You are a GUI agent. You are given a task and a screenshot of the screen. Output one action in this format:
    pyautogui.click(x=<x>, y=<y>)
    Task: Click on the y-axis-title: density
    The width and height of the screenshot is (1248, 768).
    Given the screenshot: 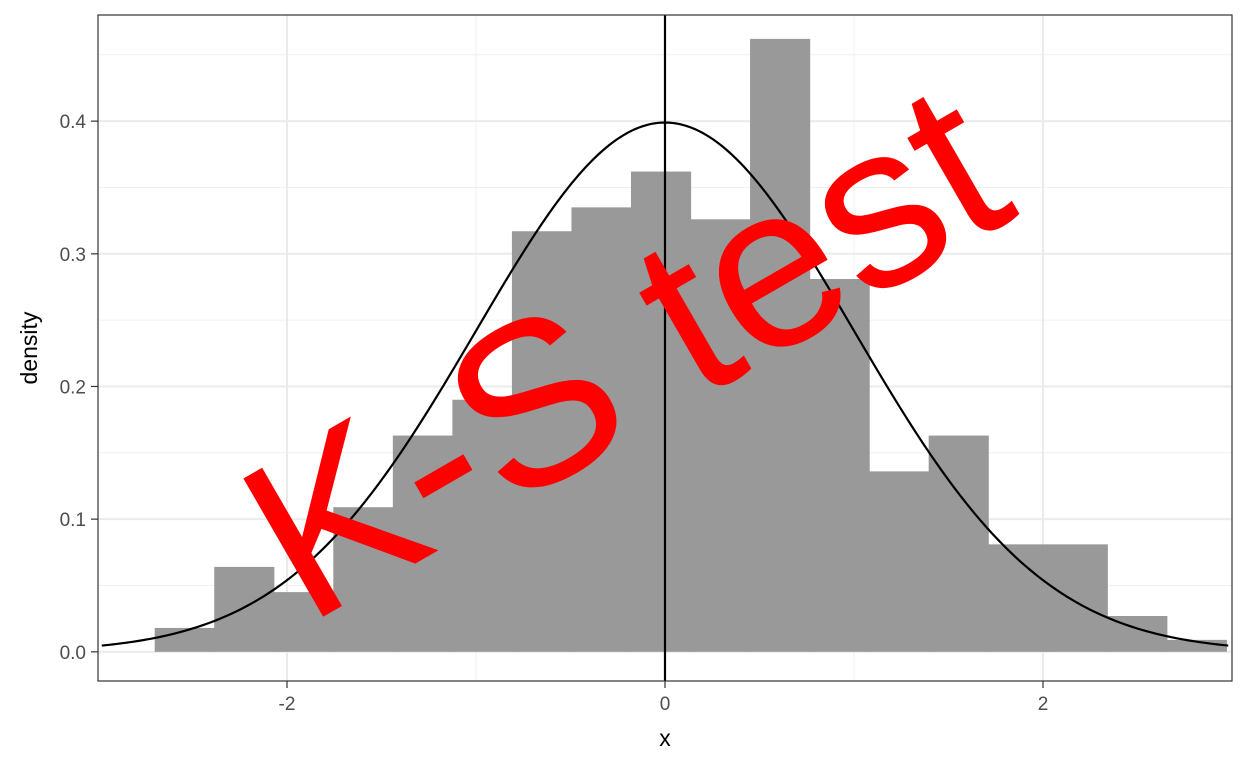 What is the action you would take?
    pyautogui.click(x=29, y=347)
    